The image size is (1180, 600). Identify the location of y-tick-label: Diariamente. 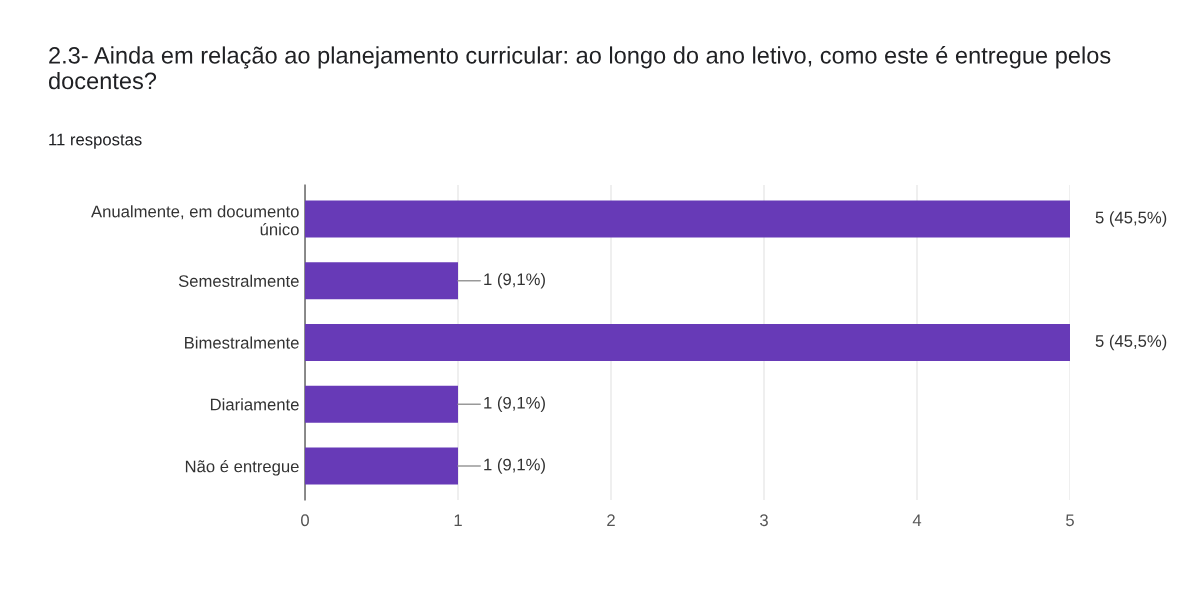
(254, 404).